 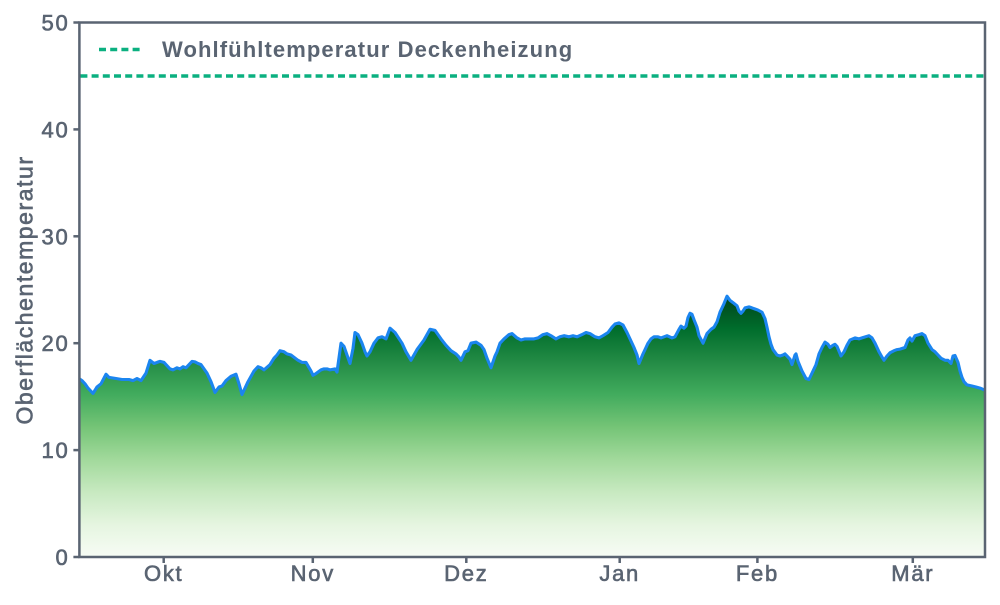 I want to click on svg-text: Dez, so click(x=466, y=573).